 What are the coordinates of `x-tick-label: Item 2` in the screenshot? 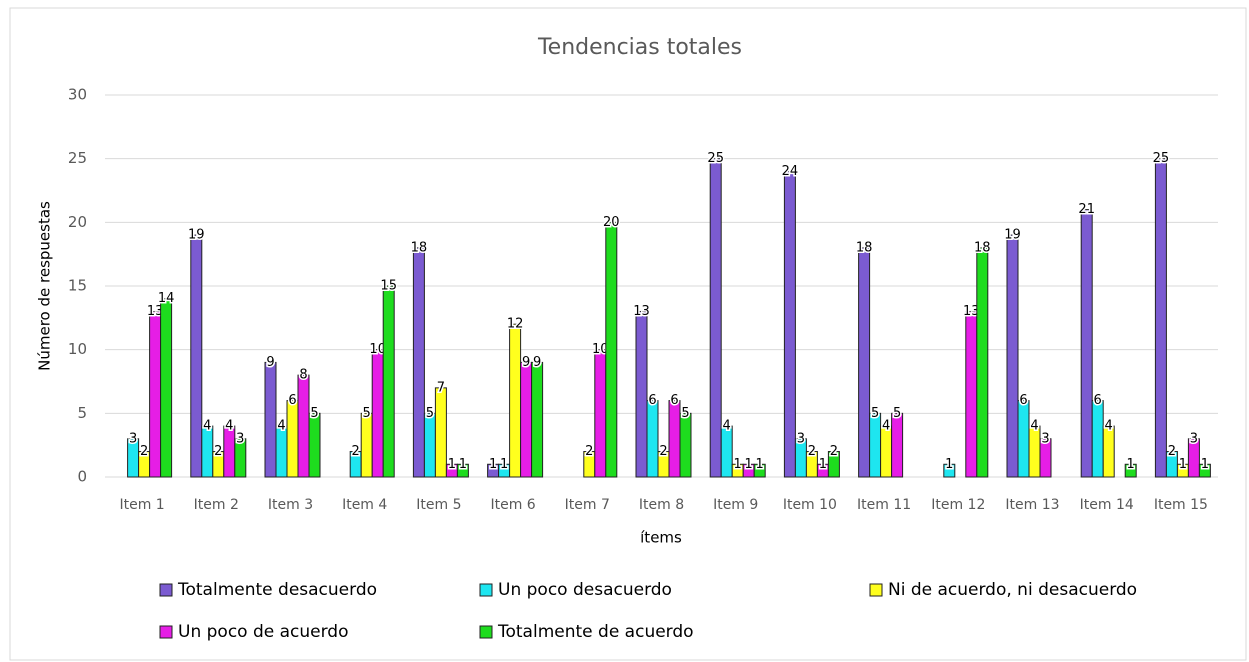 It's located at (216, 505).